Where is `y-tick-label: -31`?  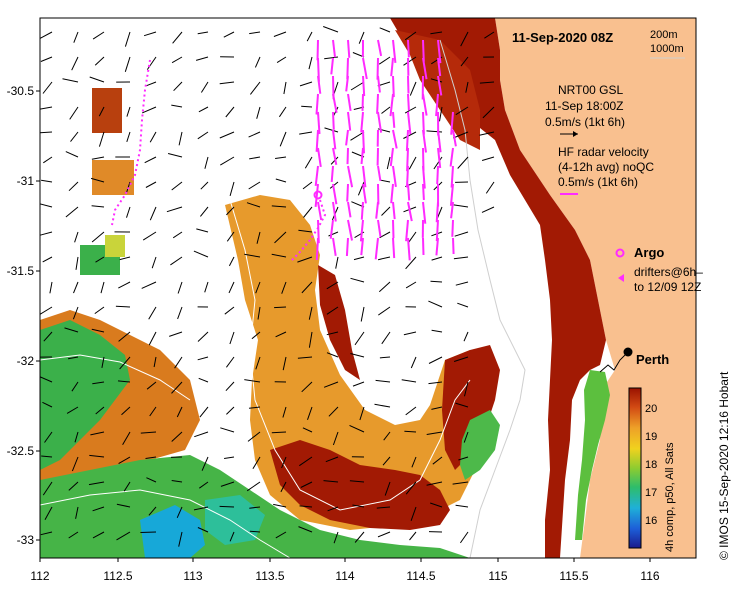 y-tick-label: -31 is located at coordinates (26, 181).